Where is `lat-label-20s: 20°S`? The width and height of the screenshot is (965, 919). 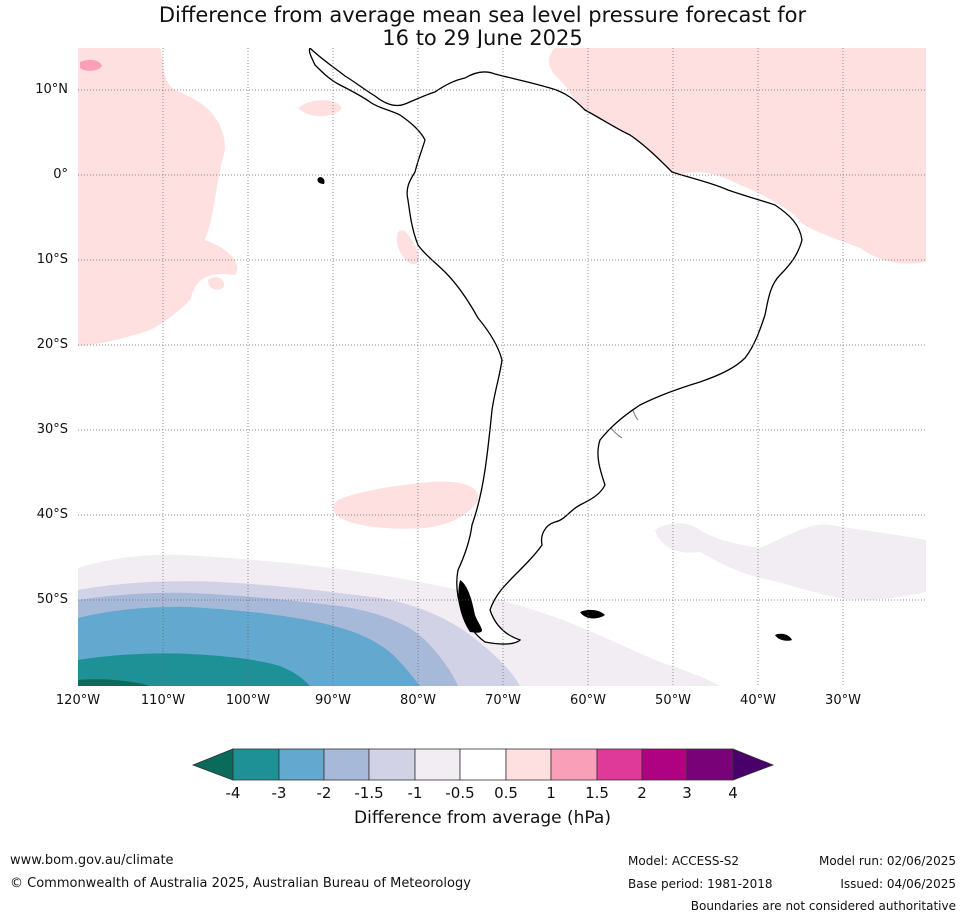 lat-label-20s: 20°S is located at coordinates (52, 344).